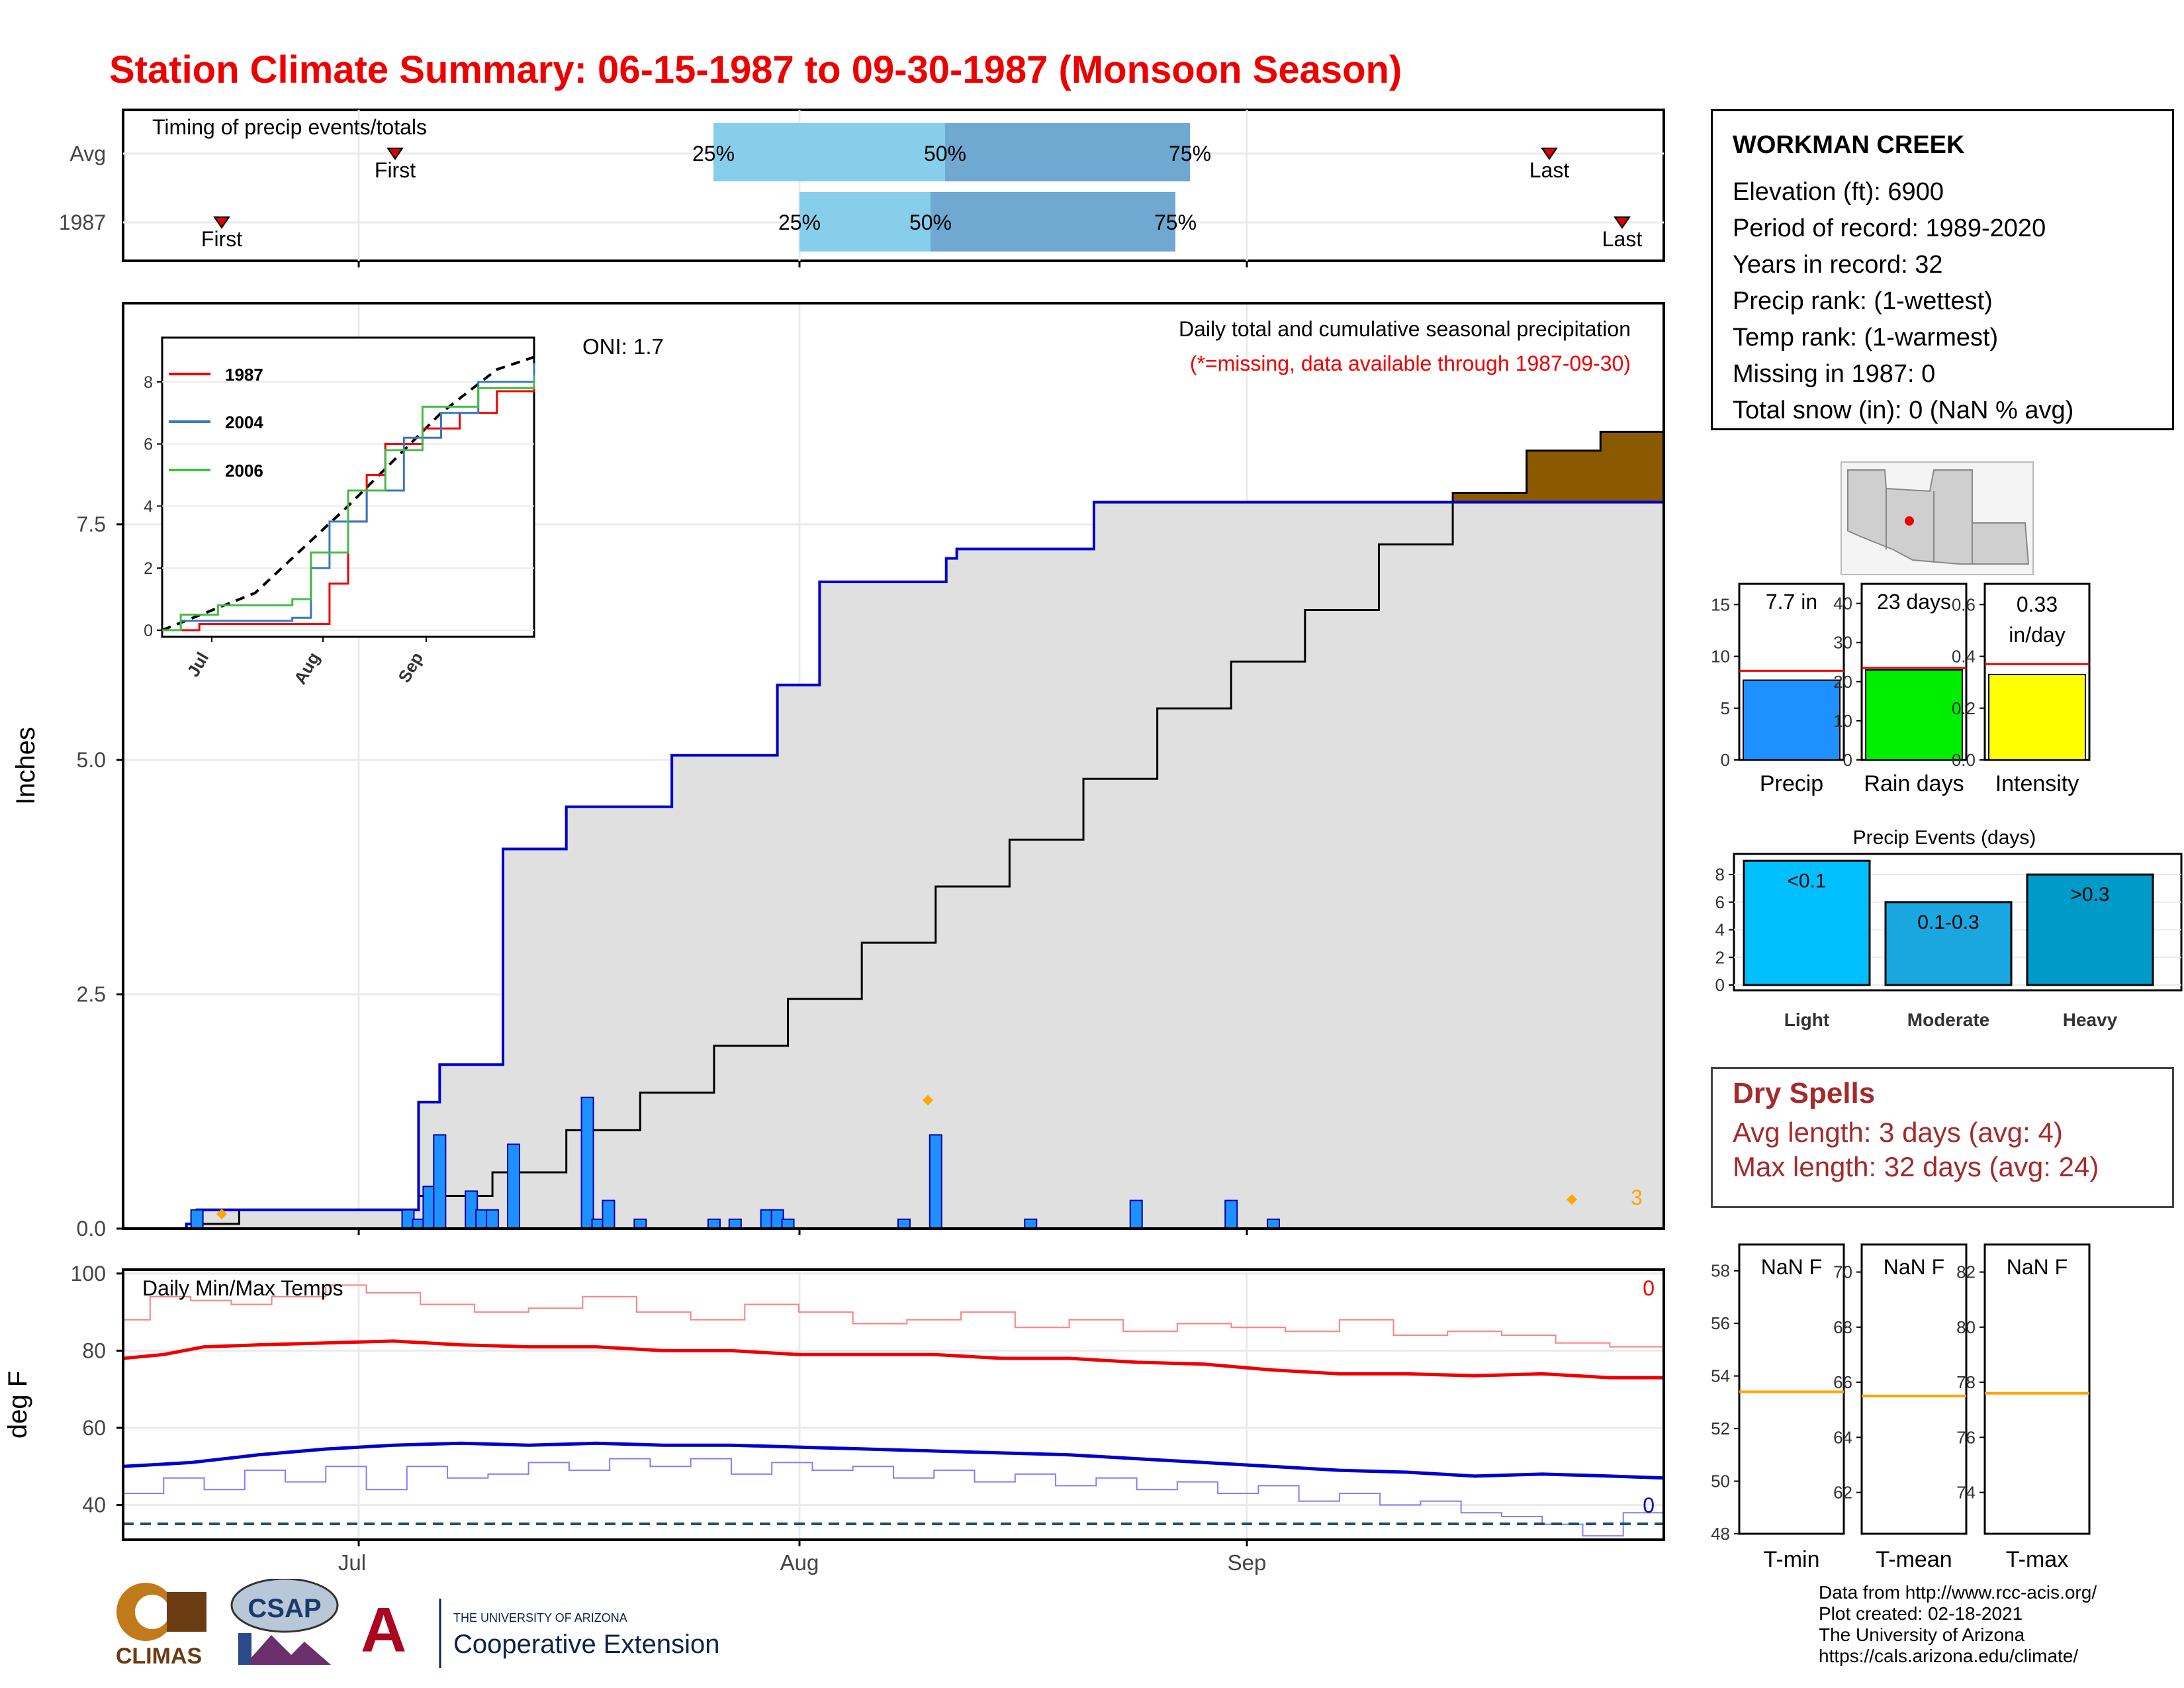 Image resolution: width=2184 pixels, height=1688 pixels. What do you see at coordinates (1649, 1505) in the screenshot?
I see `tmin-count: 0` at bounding box center [1649, 1505].